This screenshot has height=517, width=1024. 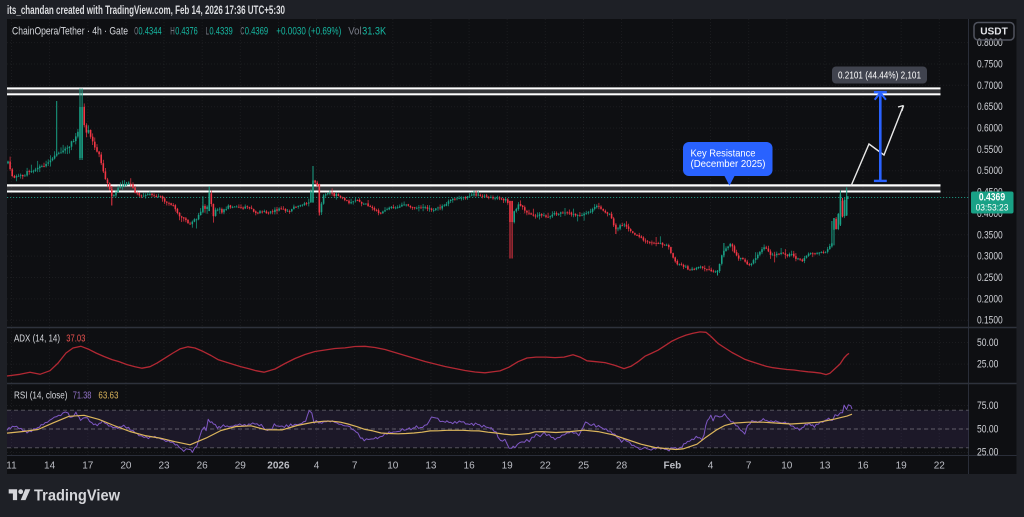 What do you see at coordinates (186, 32) in the screenshot?
I see `svg-text: 0.4376` at bounding box center [186, 32].